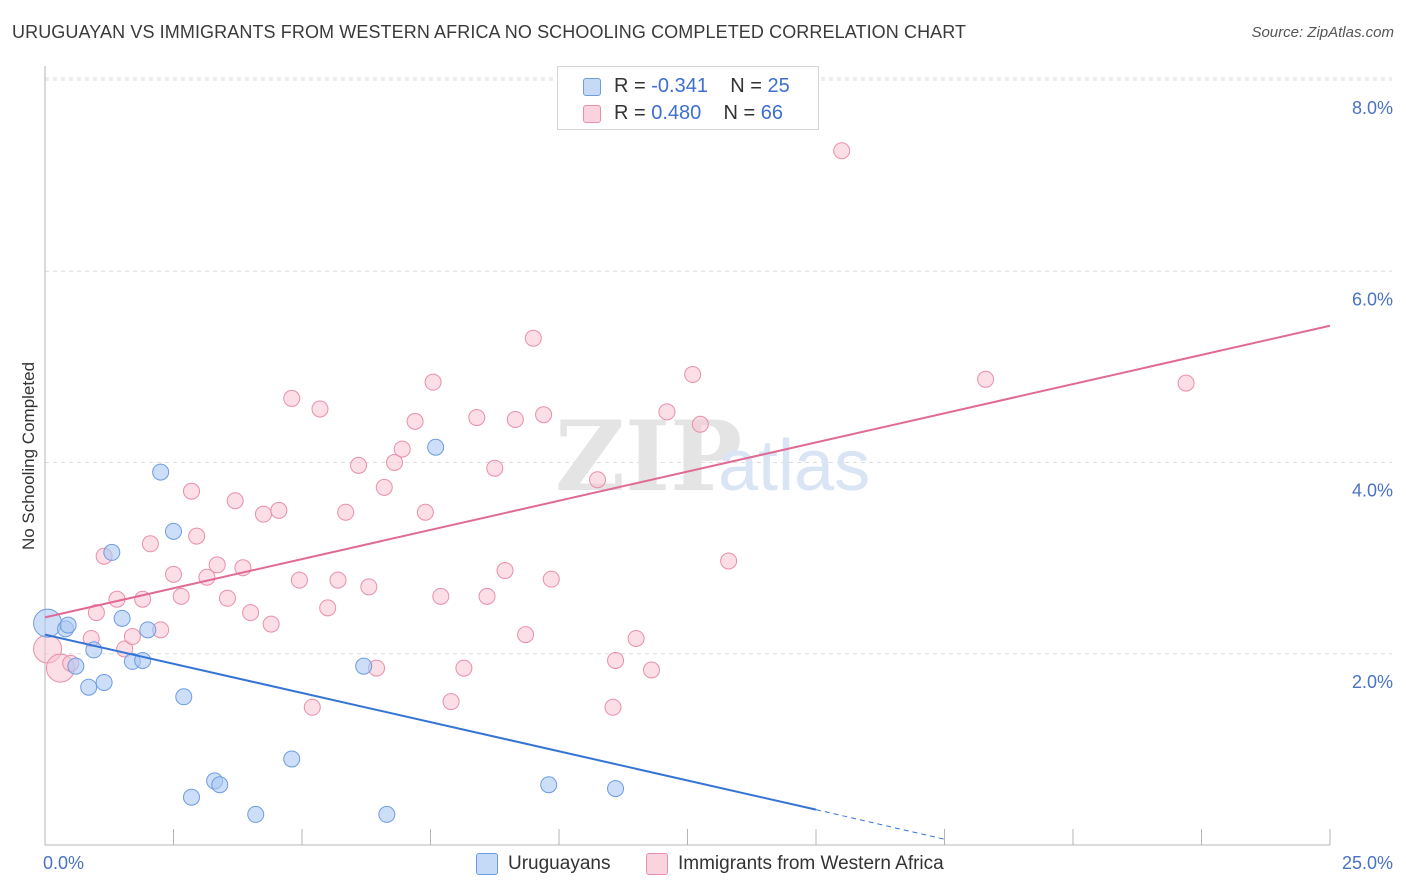 The height and width of the screenshot is (892, 1406). What do you see at coordinates (1372, 108) in the screenshot?
I see `y-tick-label: 8.0%` at bounding box center [1372, 108].